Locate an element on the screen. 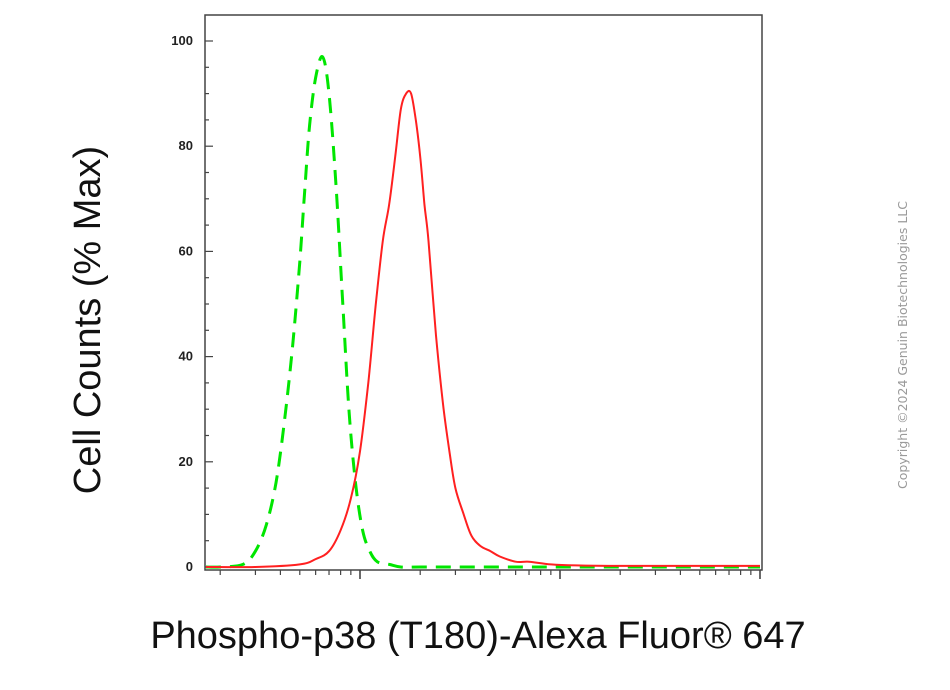 The width and height of the screenshot is (950, 690). y-axis-ticks: 0 20 40 60 80 100 is located at coordinates (192, 303).